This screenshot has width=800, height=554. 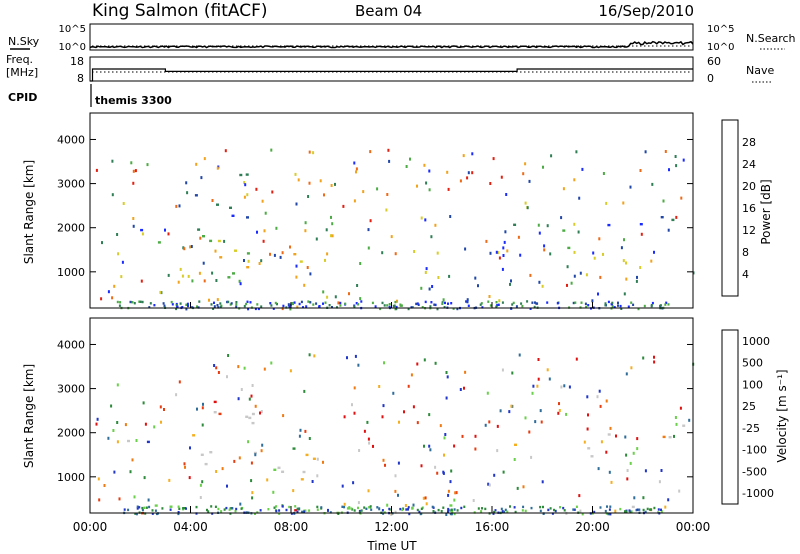 What do you see at coordinates (745, 252) in the screenshot?
I see `colorbar-tick-label: 8` at bounding box center [745, 252].